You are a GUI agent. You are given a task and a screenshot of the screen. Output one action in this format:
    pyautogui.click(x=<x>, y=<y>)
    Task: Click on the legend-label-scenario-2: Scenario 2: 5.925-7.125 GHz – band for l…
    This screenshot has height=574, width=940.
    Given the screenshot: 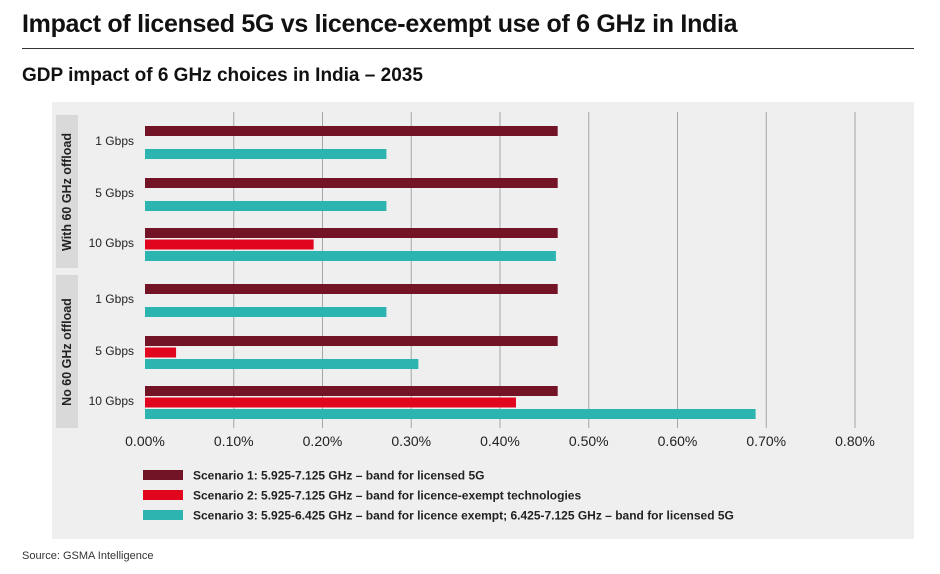 What is the action you would take?
    pyautogui.click(x=387, y=496)
    